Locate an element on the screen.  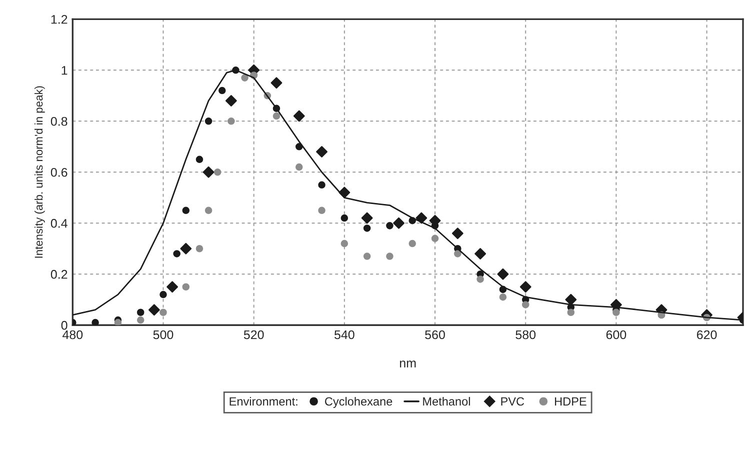
legend-label: Methanol is located at coordinates (446, 401).